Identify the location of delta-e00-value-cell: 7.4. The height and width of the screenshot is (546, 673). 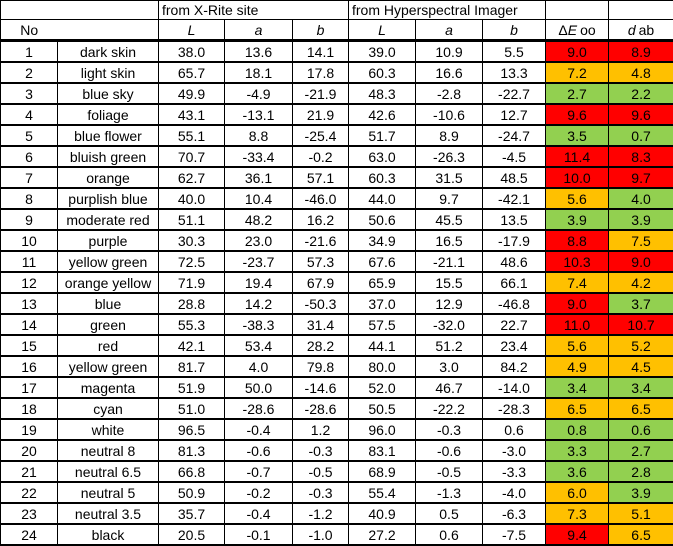
(577, 282).